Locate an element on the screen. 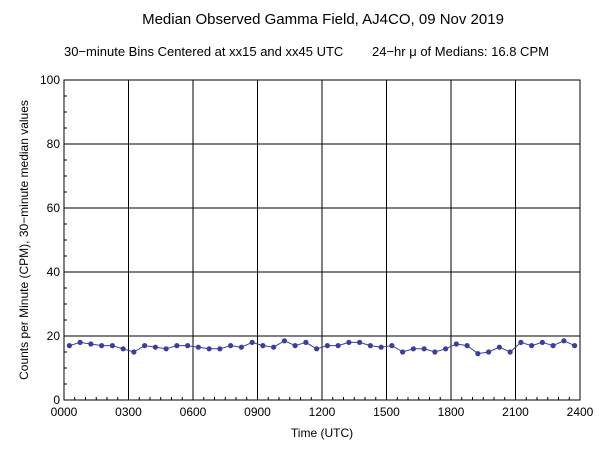 Image resolution: width=600 pixels, height=459 pixels. x-tick-label: 1500 is located at coordinates (386, 412).